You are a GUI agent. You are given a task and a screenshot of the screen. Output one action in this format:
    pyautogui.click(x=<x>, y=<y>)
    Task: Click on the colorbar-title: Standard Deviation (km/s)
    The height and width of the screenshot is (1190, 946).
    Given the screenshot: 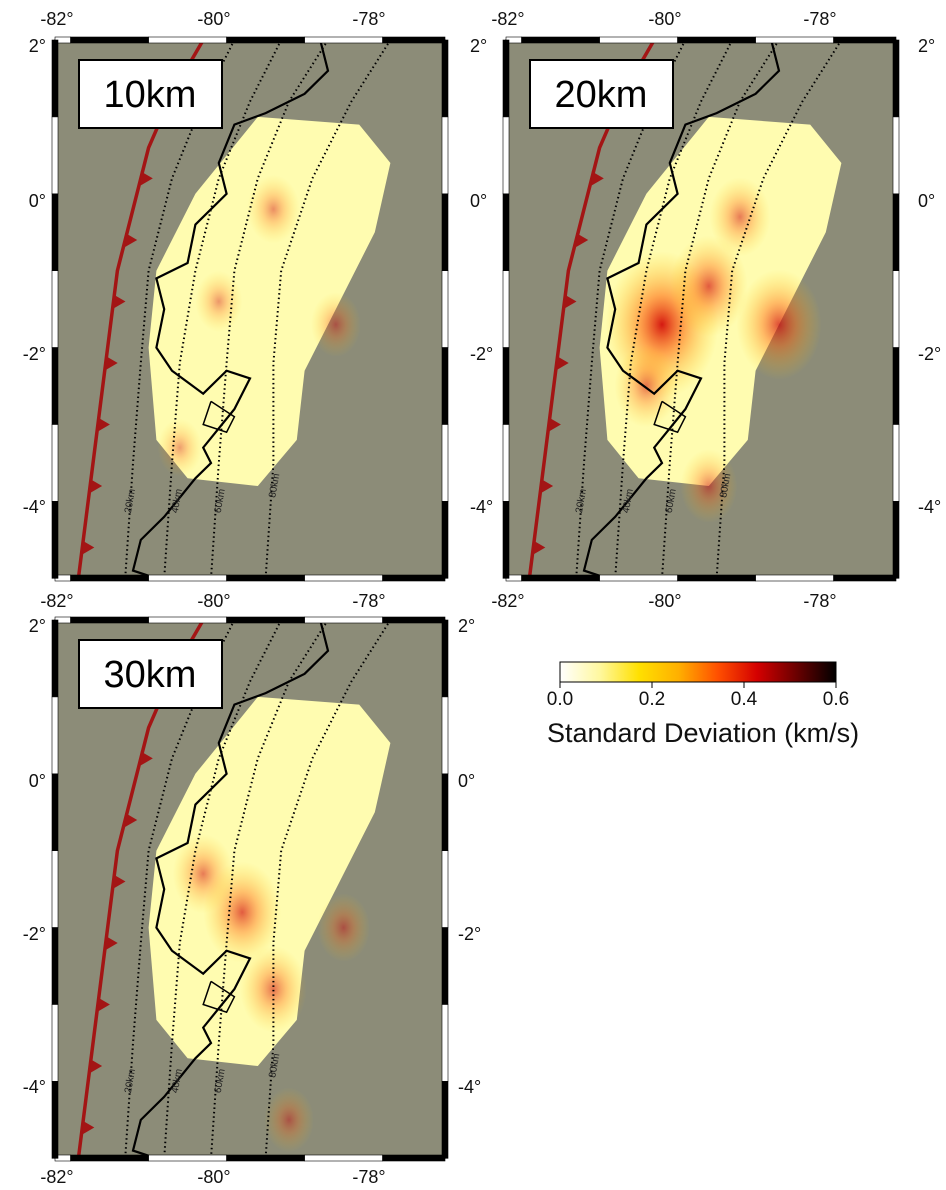 What is the action you would take?
    pyautogui.click(x=703, y=733)
    